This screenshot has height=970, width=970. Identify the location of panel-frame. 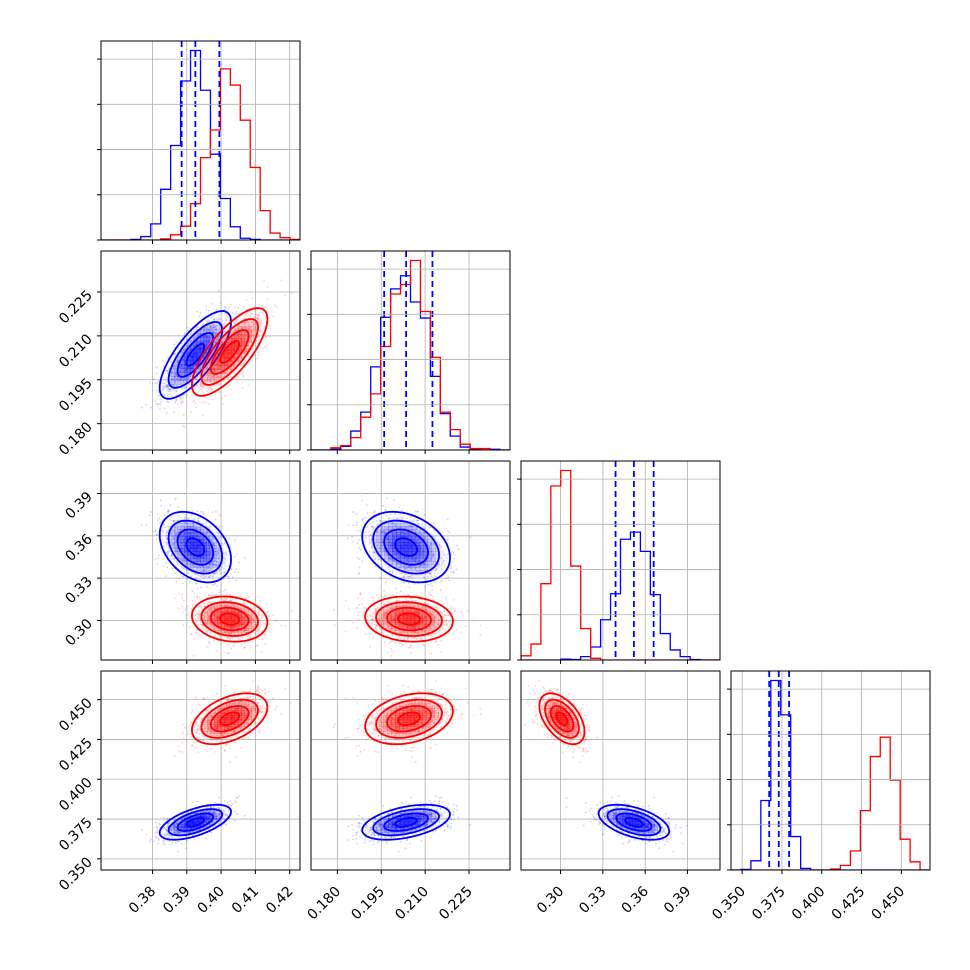
(200, 560).